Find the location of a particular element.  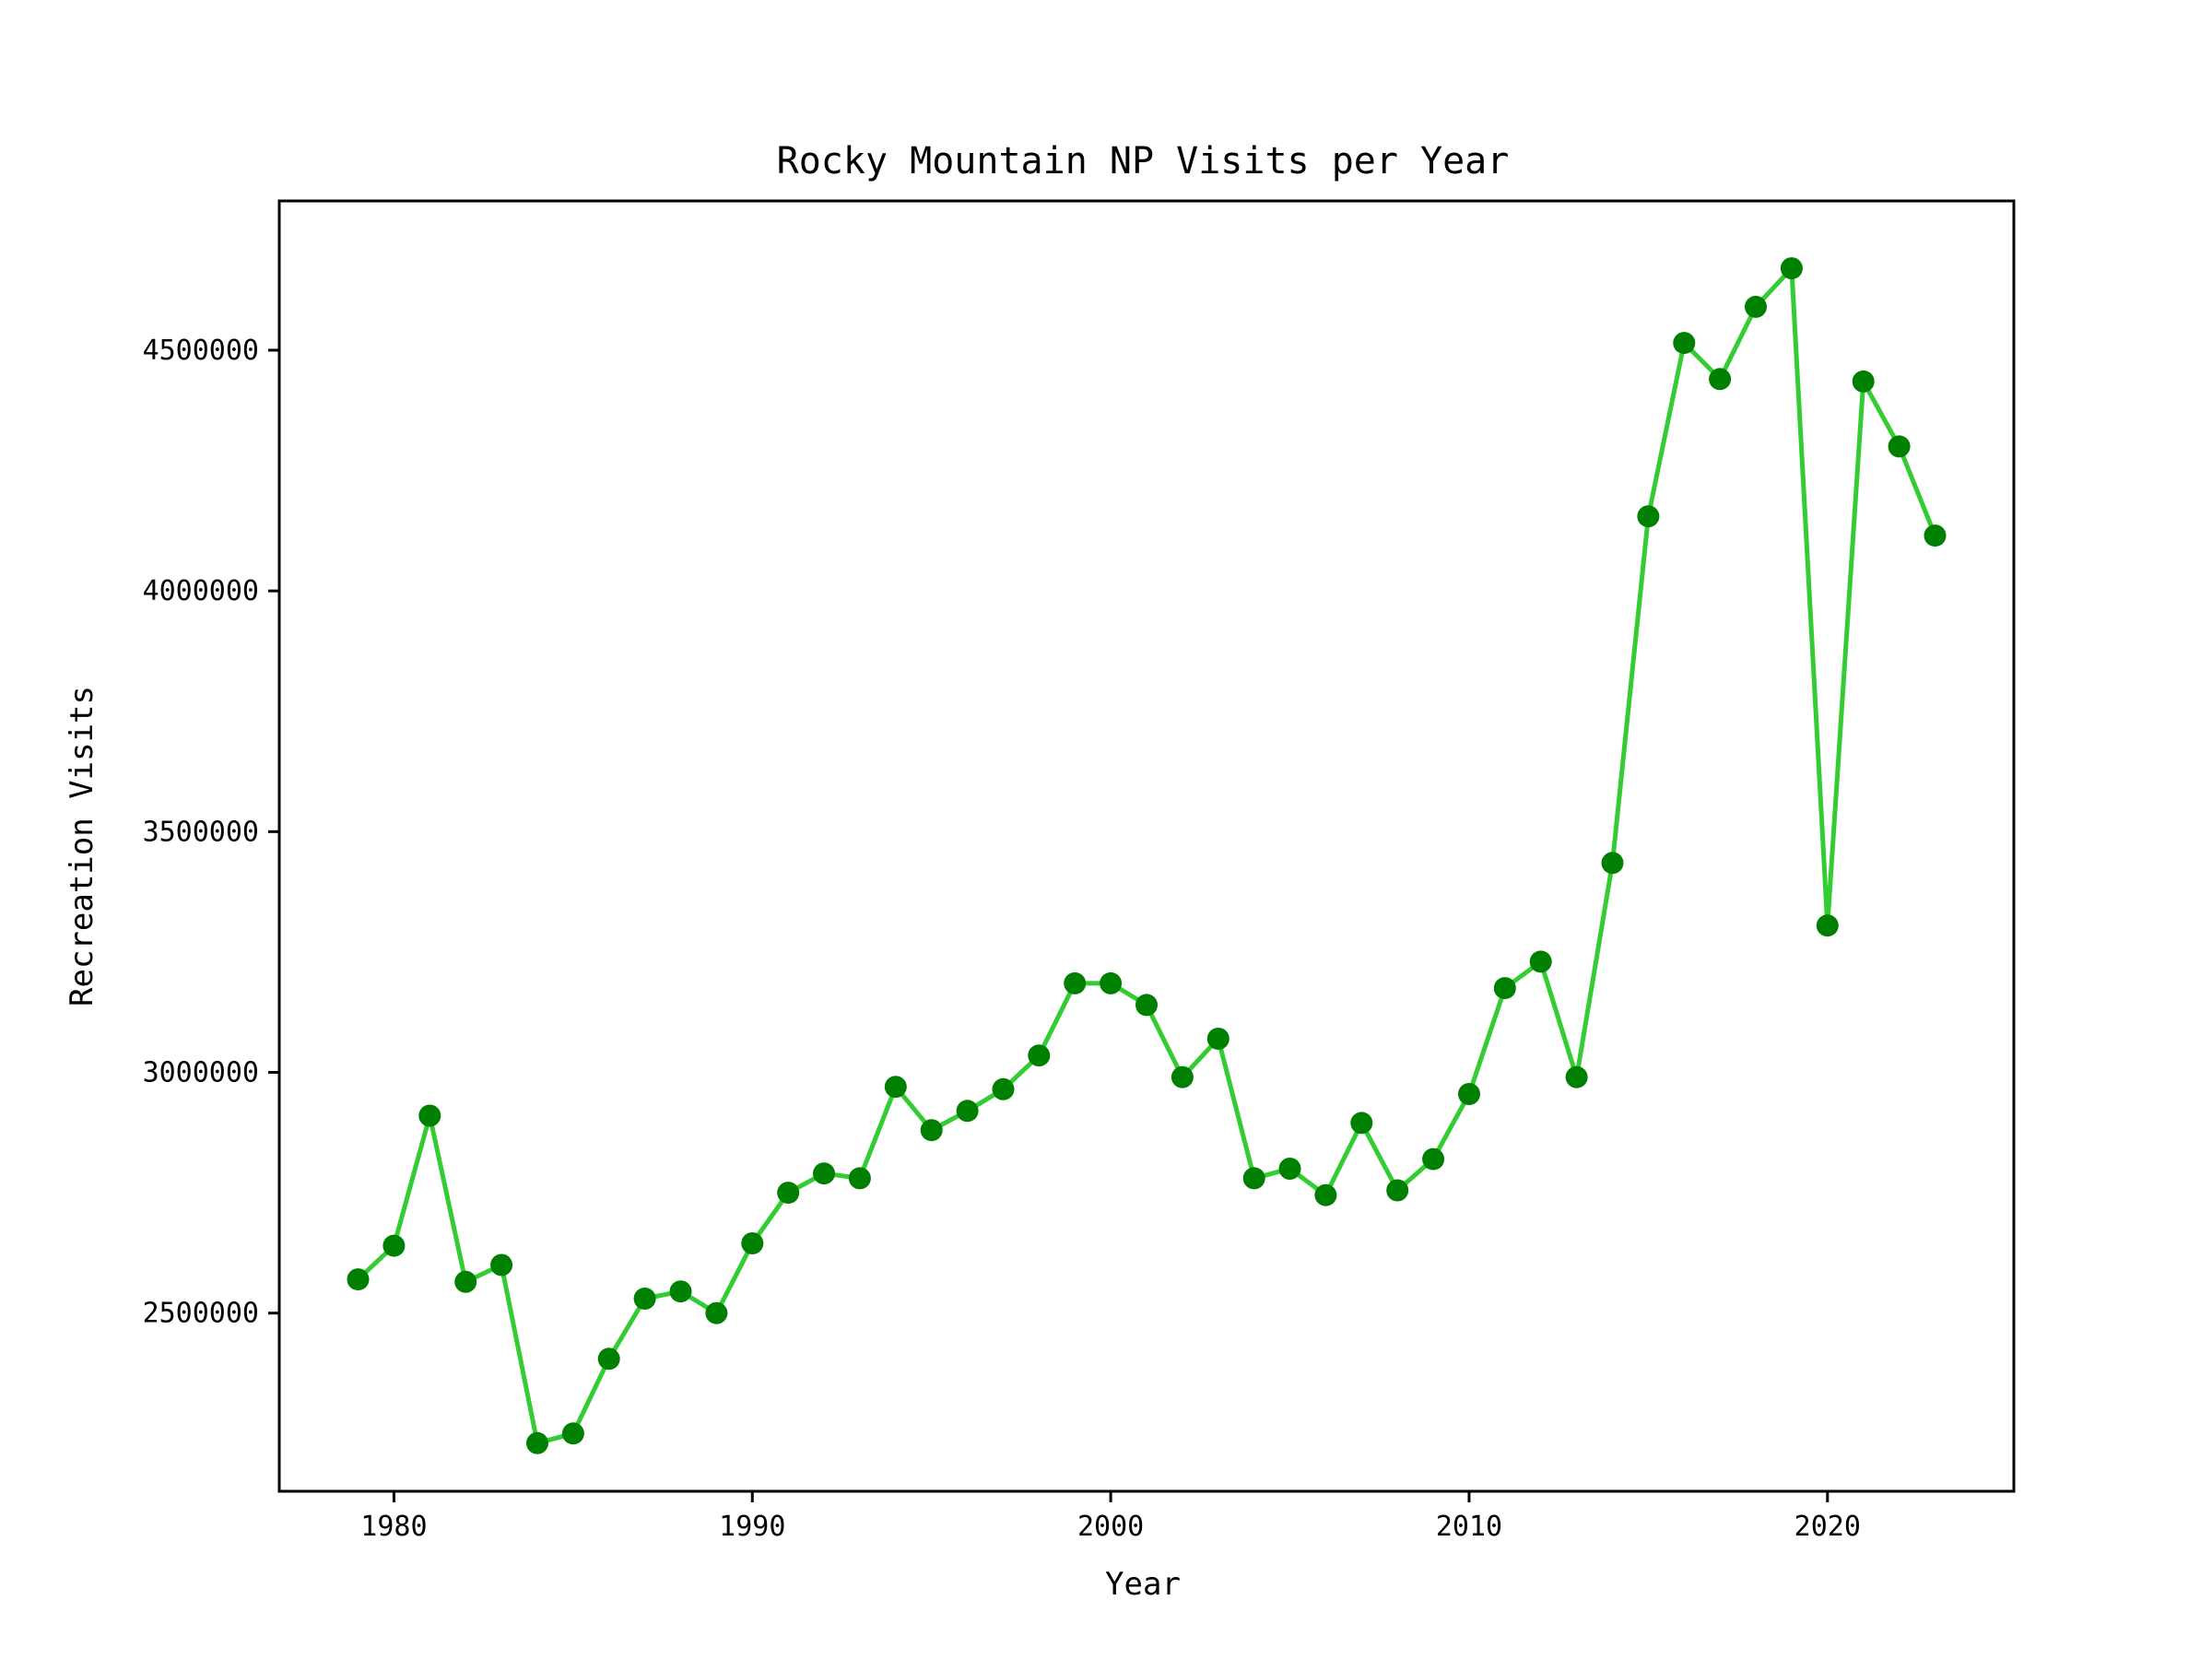

chart-title: Rocky Mountain NP Visits per Year is located at coordinates (1143, 161).